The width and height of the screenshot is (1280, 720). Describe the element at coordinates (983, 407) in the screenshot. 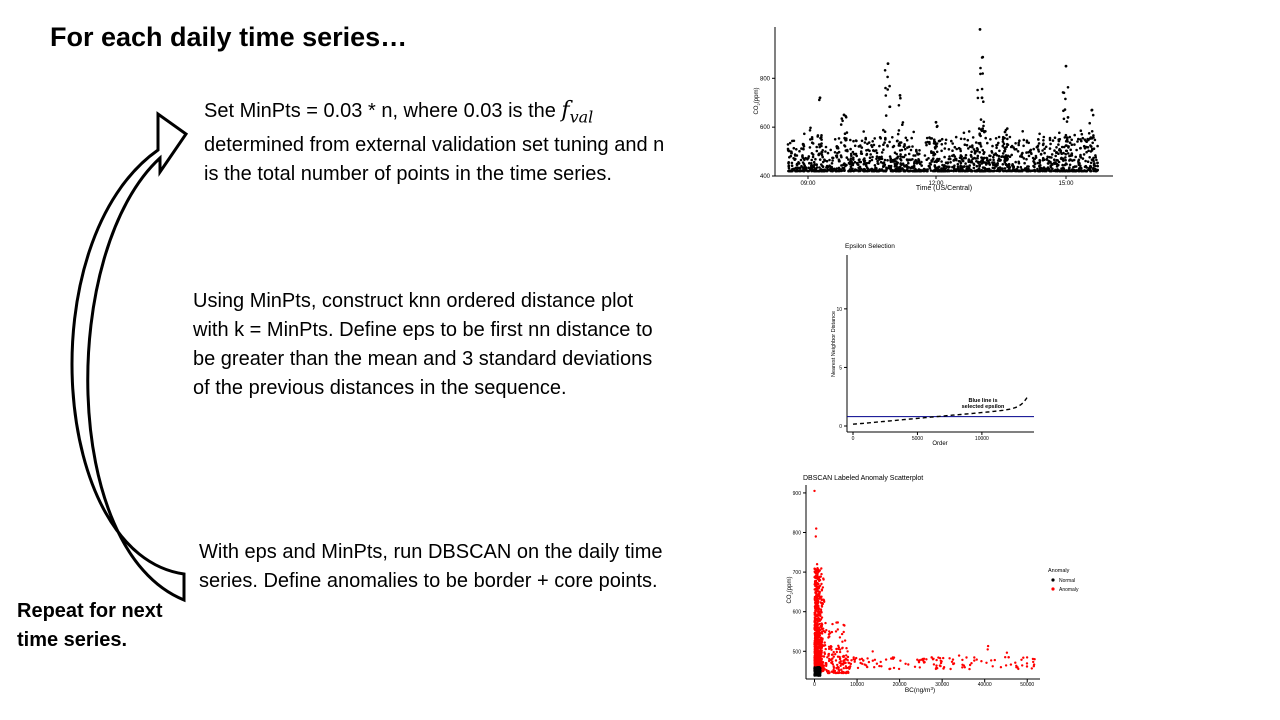

I see `c2-annotation-line2: selected epsilon` at that location.